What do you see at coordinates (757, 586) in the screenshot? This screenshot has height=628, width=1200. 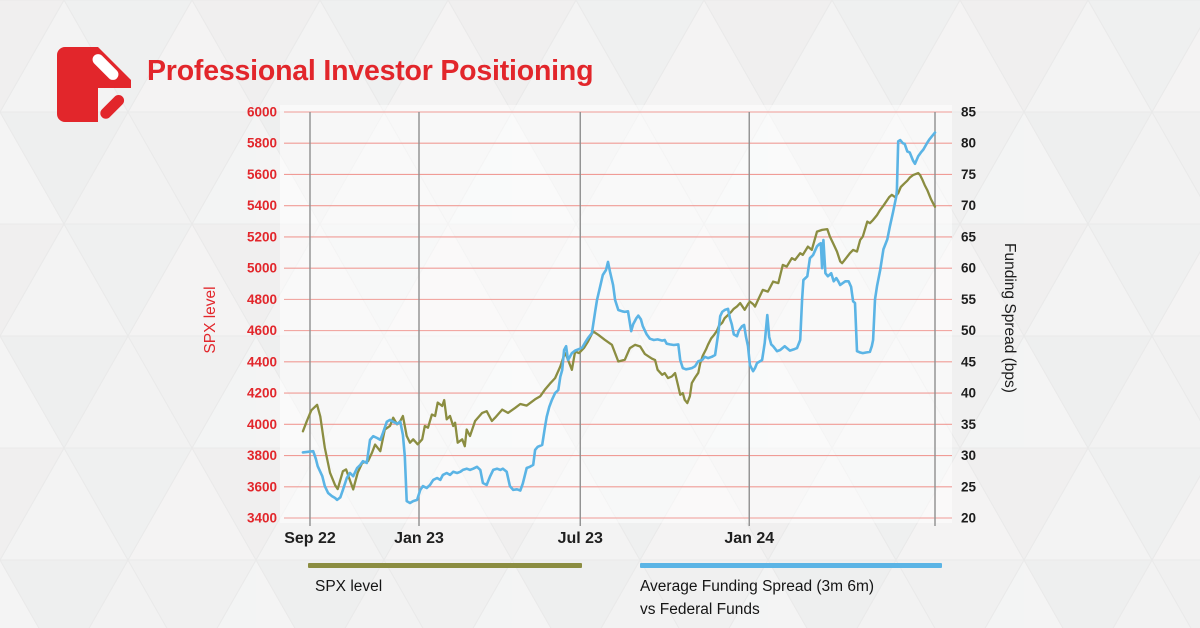 I see `legend-label-funding-line1: Average Funding Spread (3m 6m)` at bounding box center [757, 586].